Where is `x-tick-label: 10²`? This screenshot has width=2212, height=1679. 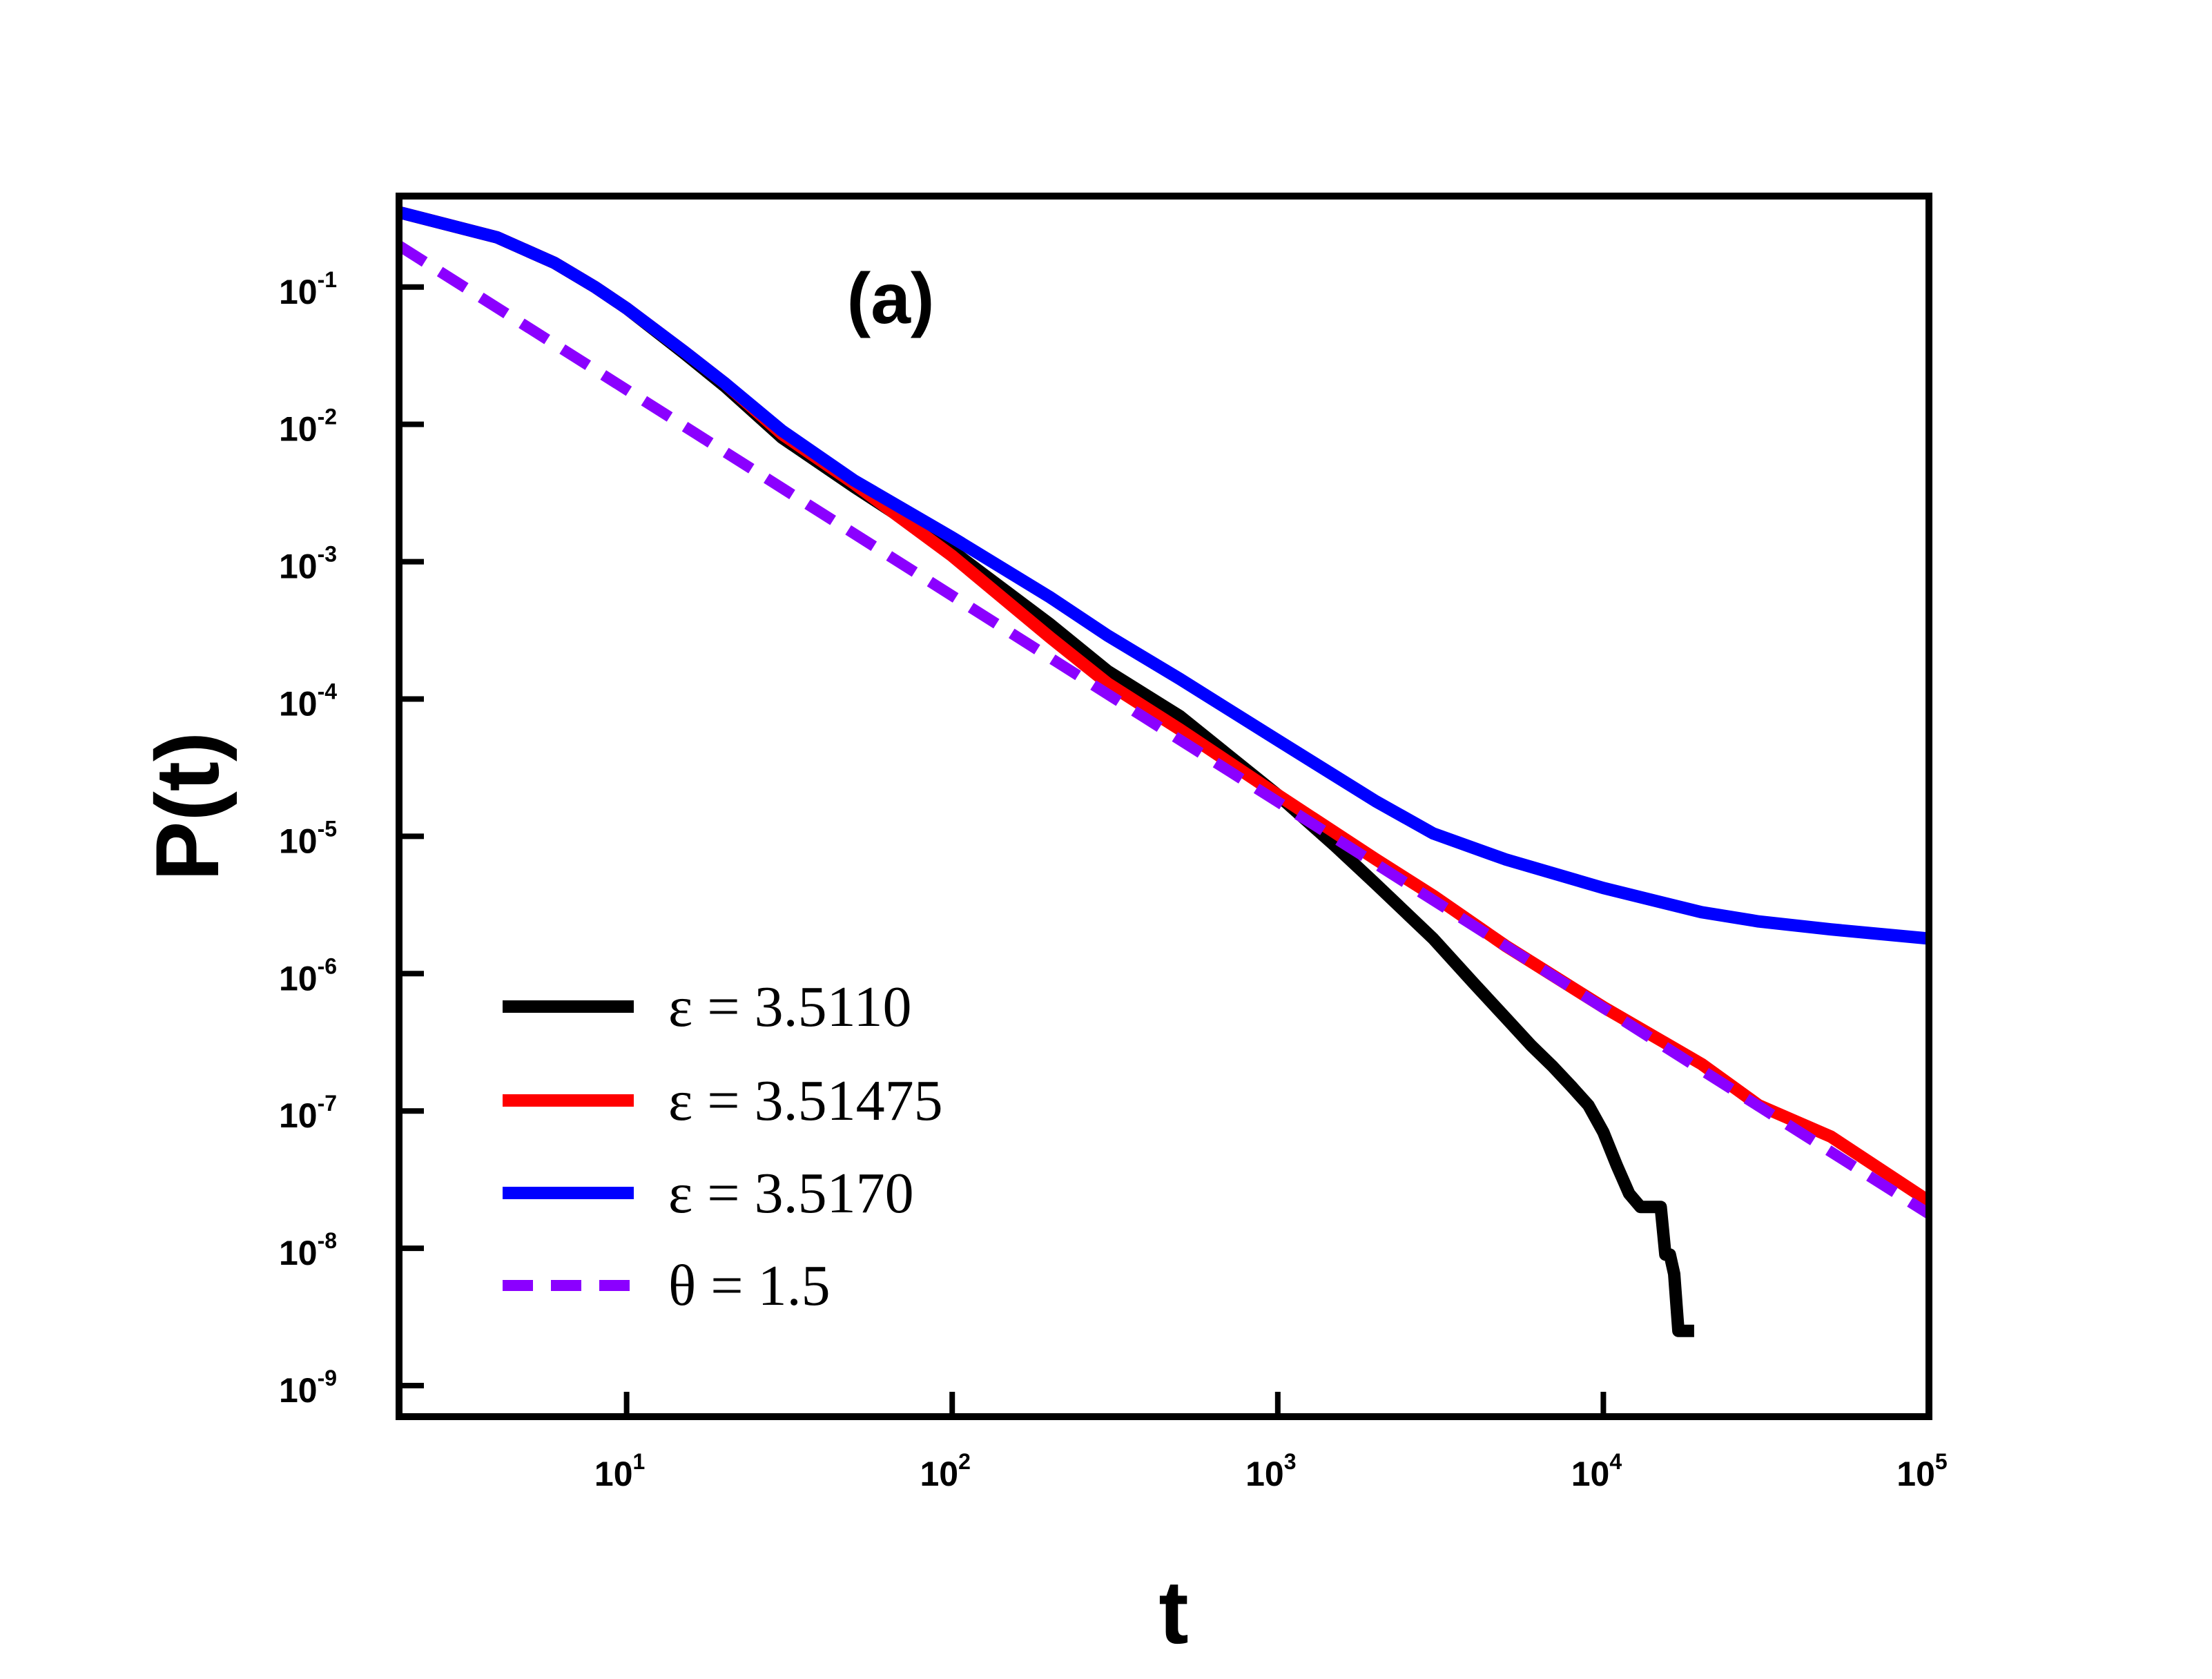 x-tick-label: 10² is located at coordinates (945, 1471).